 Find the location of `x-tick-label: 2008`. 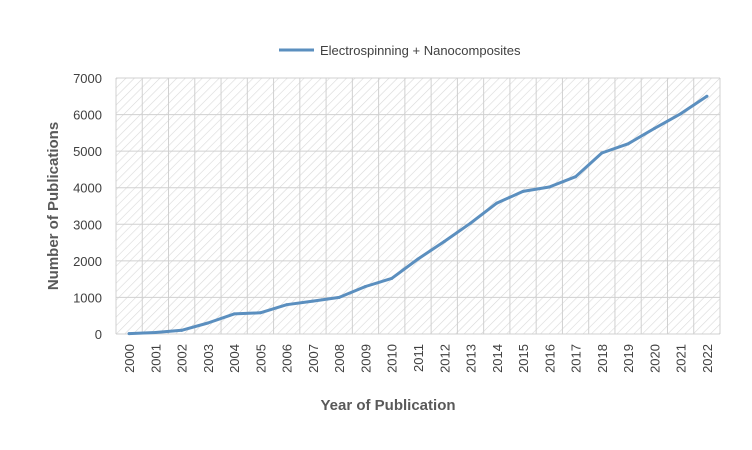

x-tick-label: 2008 is located at coordinates (339, 358).